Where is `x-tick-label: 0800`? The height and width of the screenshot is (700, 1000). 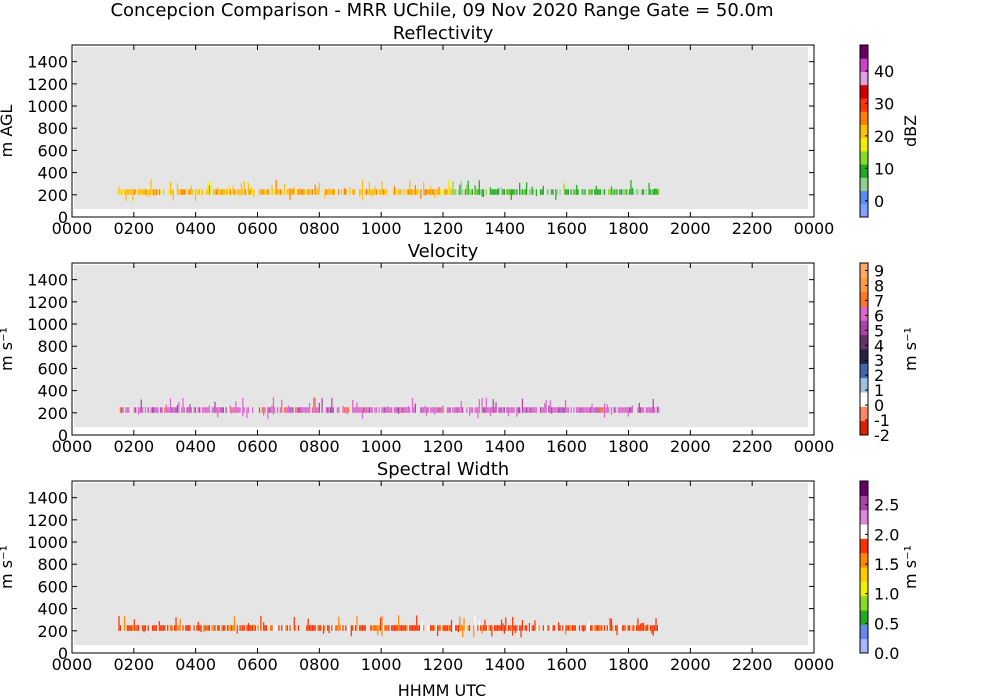
x-tick-label: 0800 is located at coordinates (319, 228).